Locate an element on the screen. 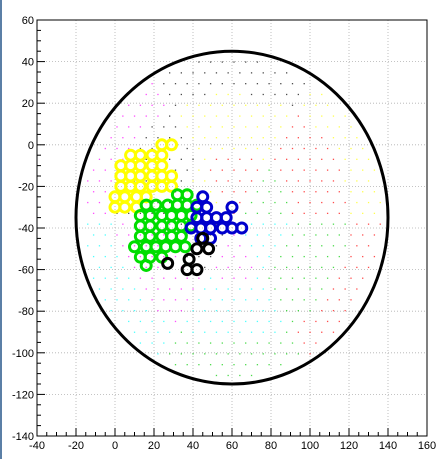 Image resolution: width=444 pixels, height=459 pixels. x-tick-label: 100 is located at coordinates (310, 446).